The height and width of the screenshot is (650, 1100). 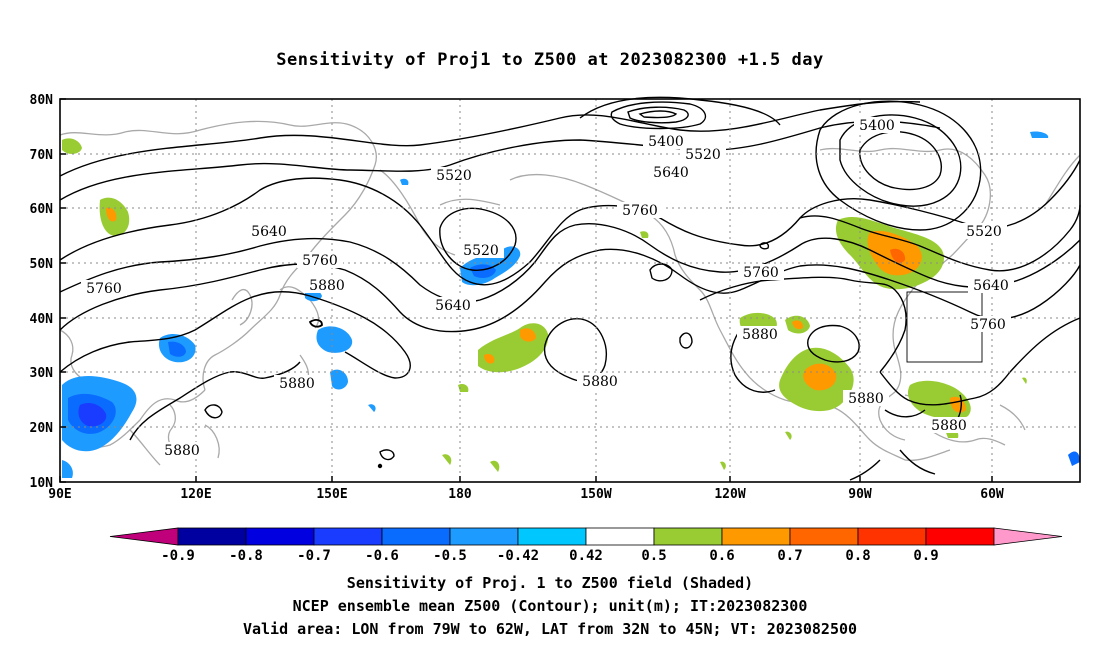 What do you see at coordinates (42, 428) in the screenshot?
I see `lat-tick-label: 20N` at bounding box center [42, 428].